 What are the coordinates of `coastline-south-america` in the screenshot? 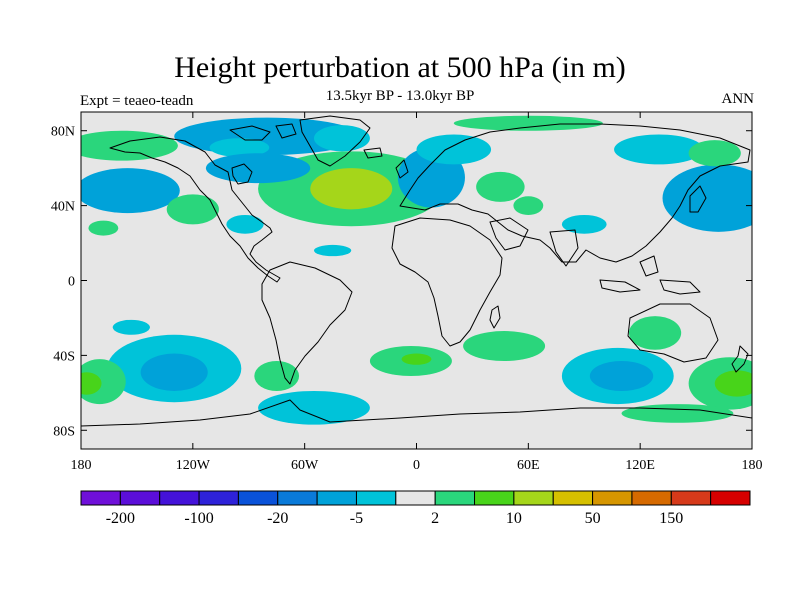 It's located at (307, 323).